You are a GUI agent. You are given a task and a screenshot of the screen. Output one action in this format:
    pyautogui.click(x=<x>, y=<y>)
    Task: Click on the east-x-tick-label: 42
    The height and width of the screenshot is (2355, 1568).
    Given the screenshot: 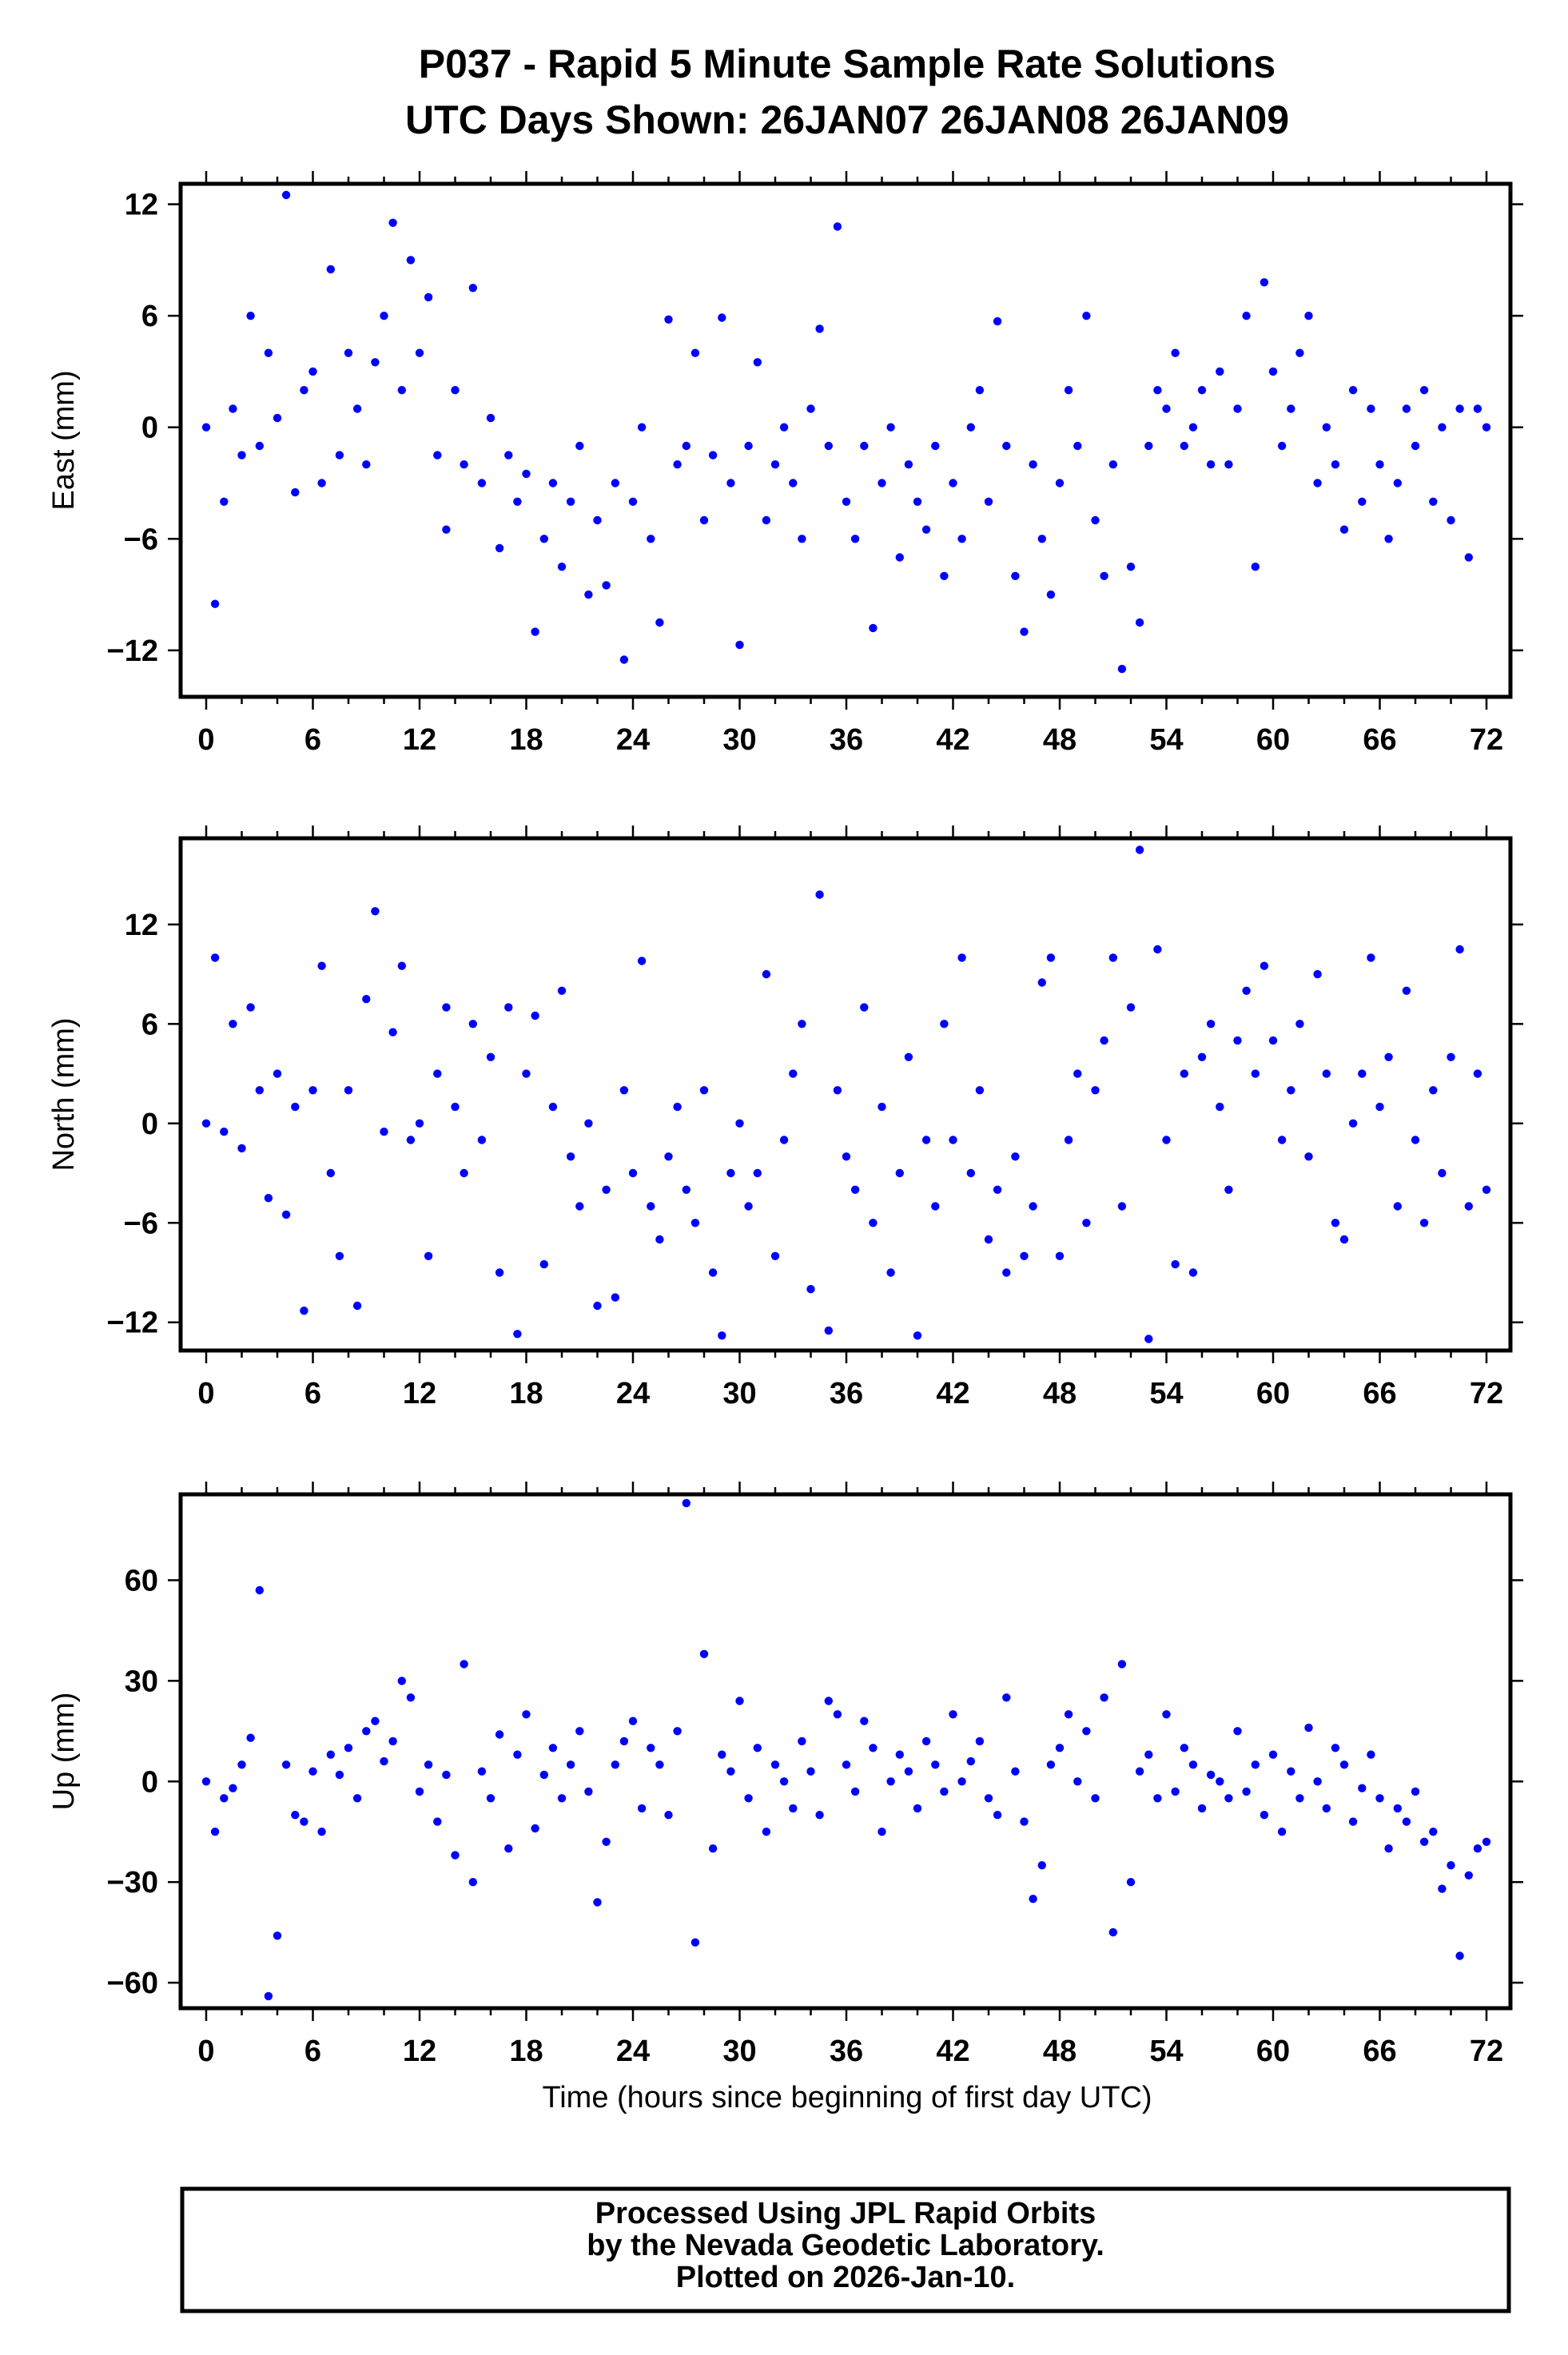 What is the action you would take?
    pyautogui.click(x=952, y=740)
    